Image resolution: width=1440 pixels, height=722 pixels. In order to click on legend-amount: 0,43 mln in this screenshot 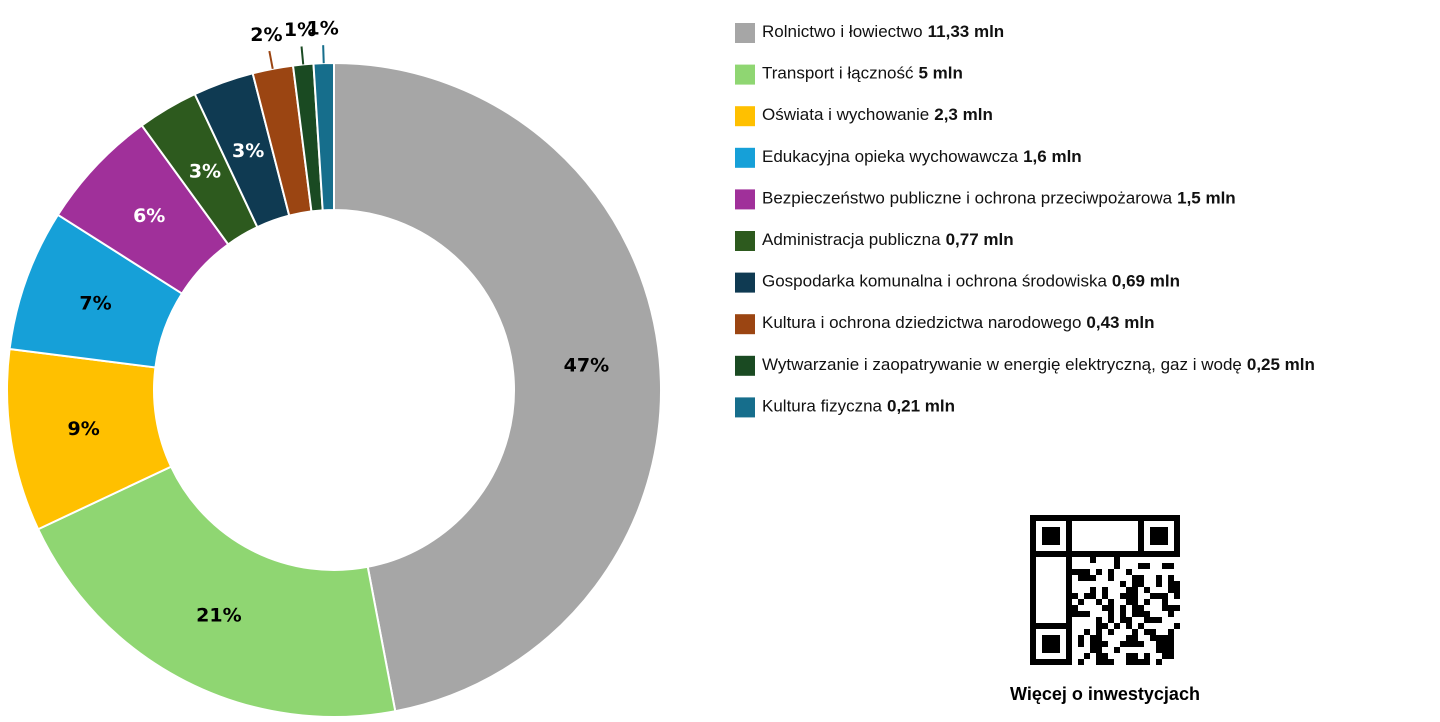, I will do `click(1120, 323)`.